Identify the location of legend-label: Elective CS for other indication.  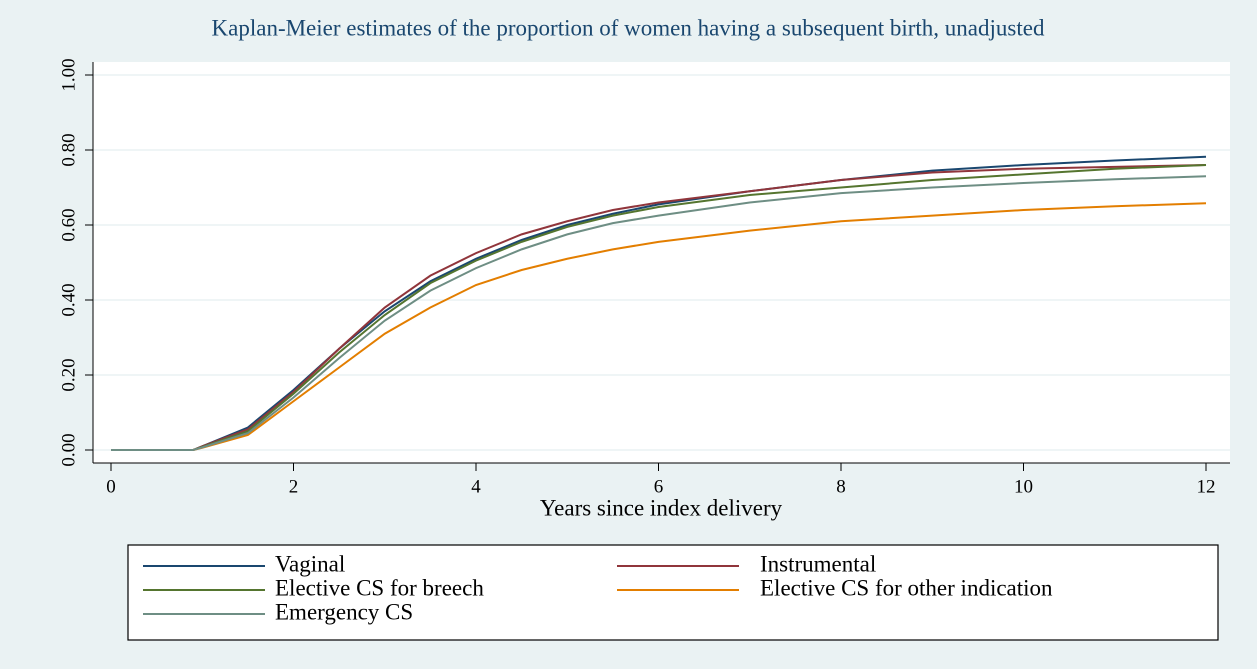
(906, 587).